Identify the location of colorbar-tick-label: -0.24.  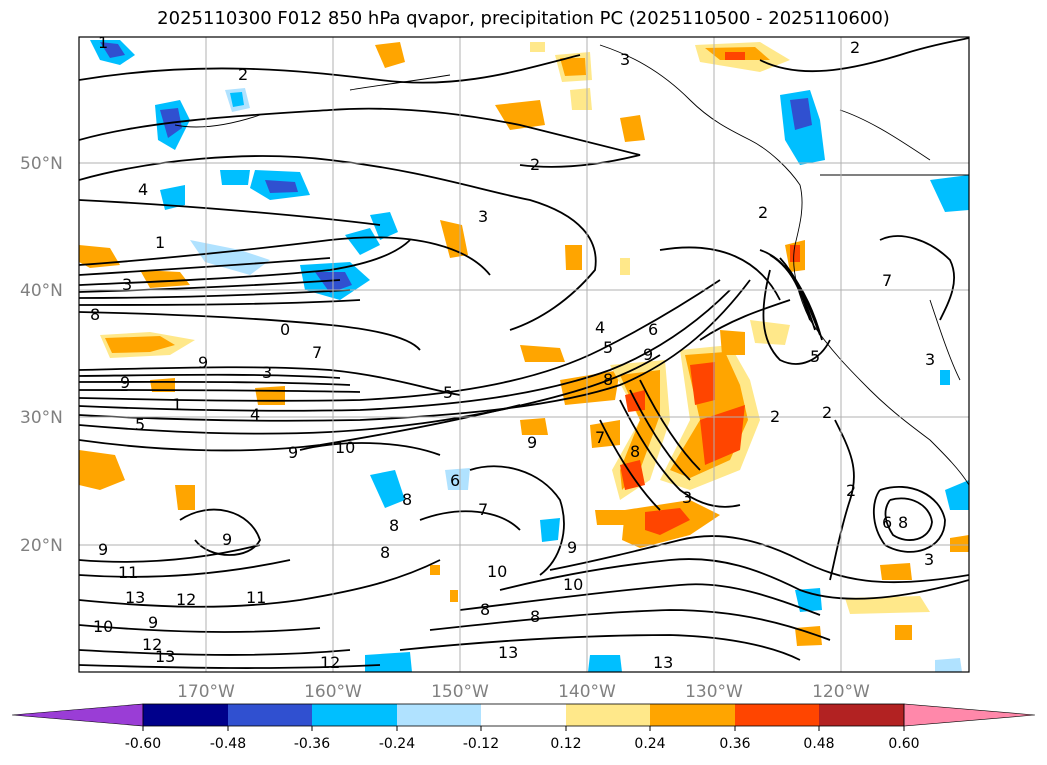
(397, 744).